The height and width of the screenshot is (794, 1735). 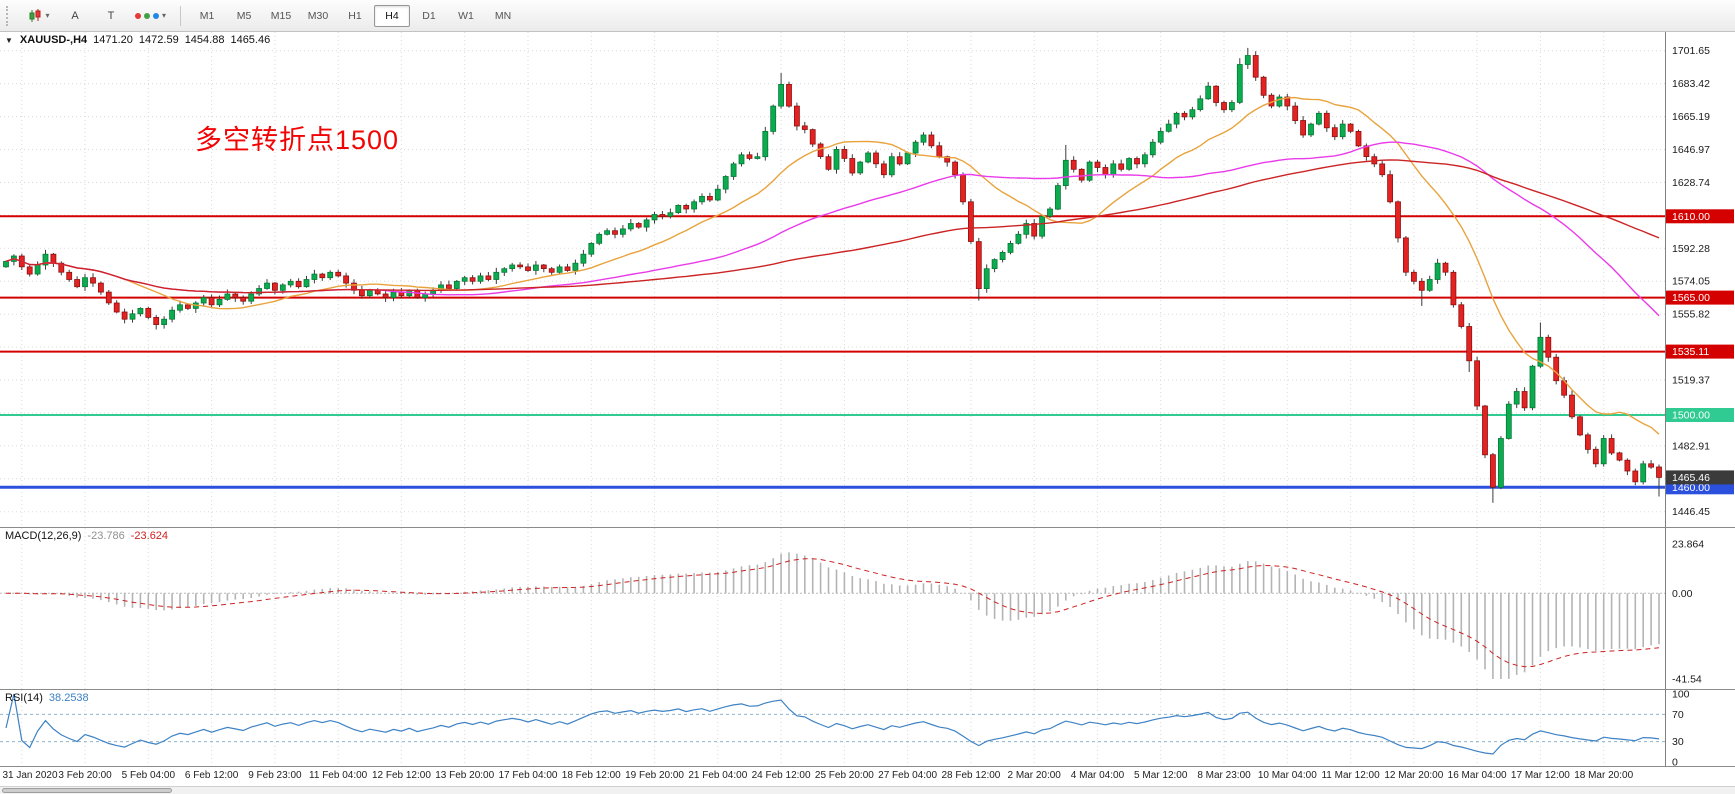 What do you see at coordinates (150, 16) in the screenshot?
I see `colors-dropdown-button: ▾` at bounding box center [150, 16].